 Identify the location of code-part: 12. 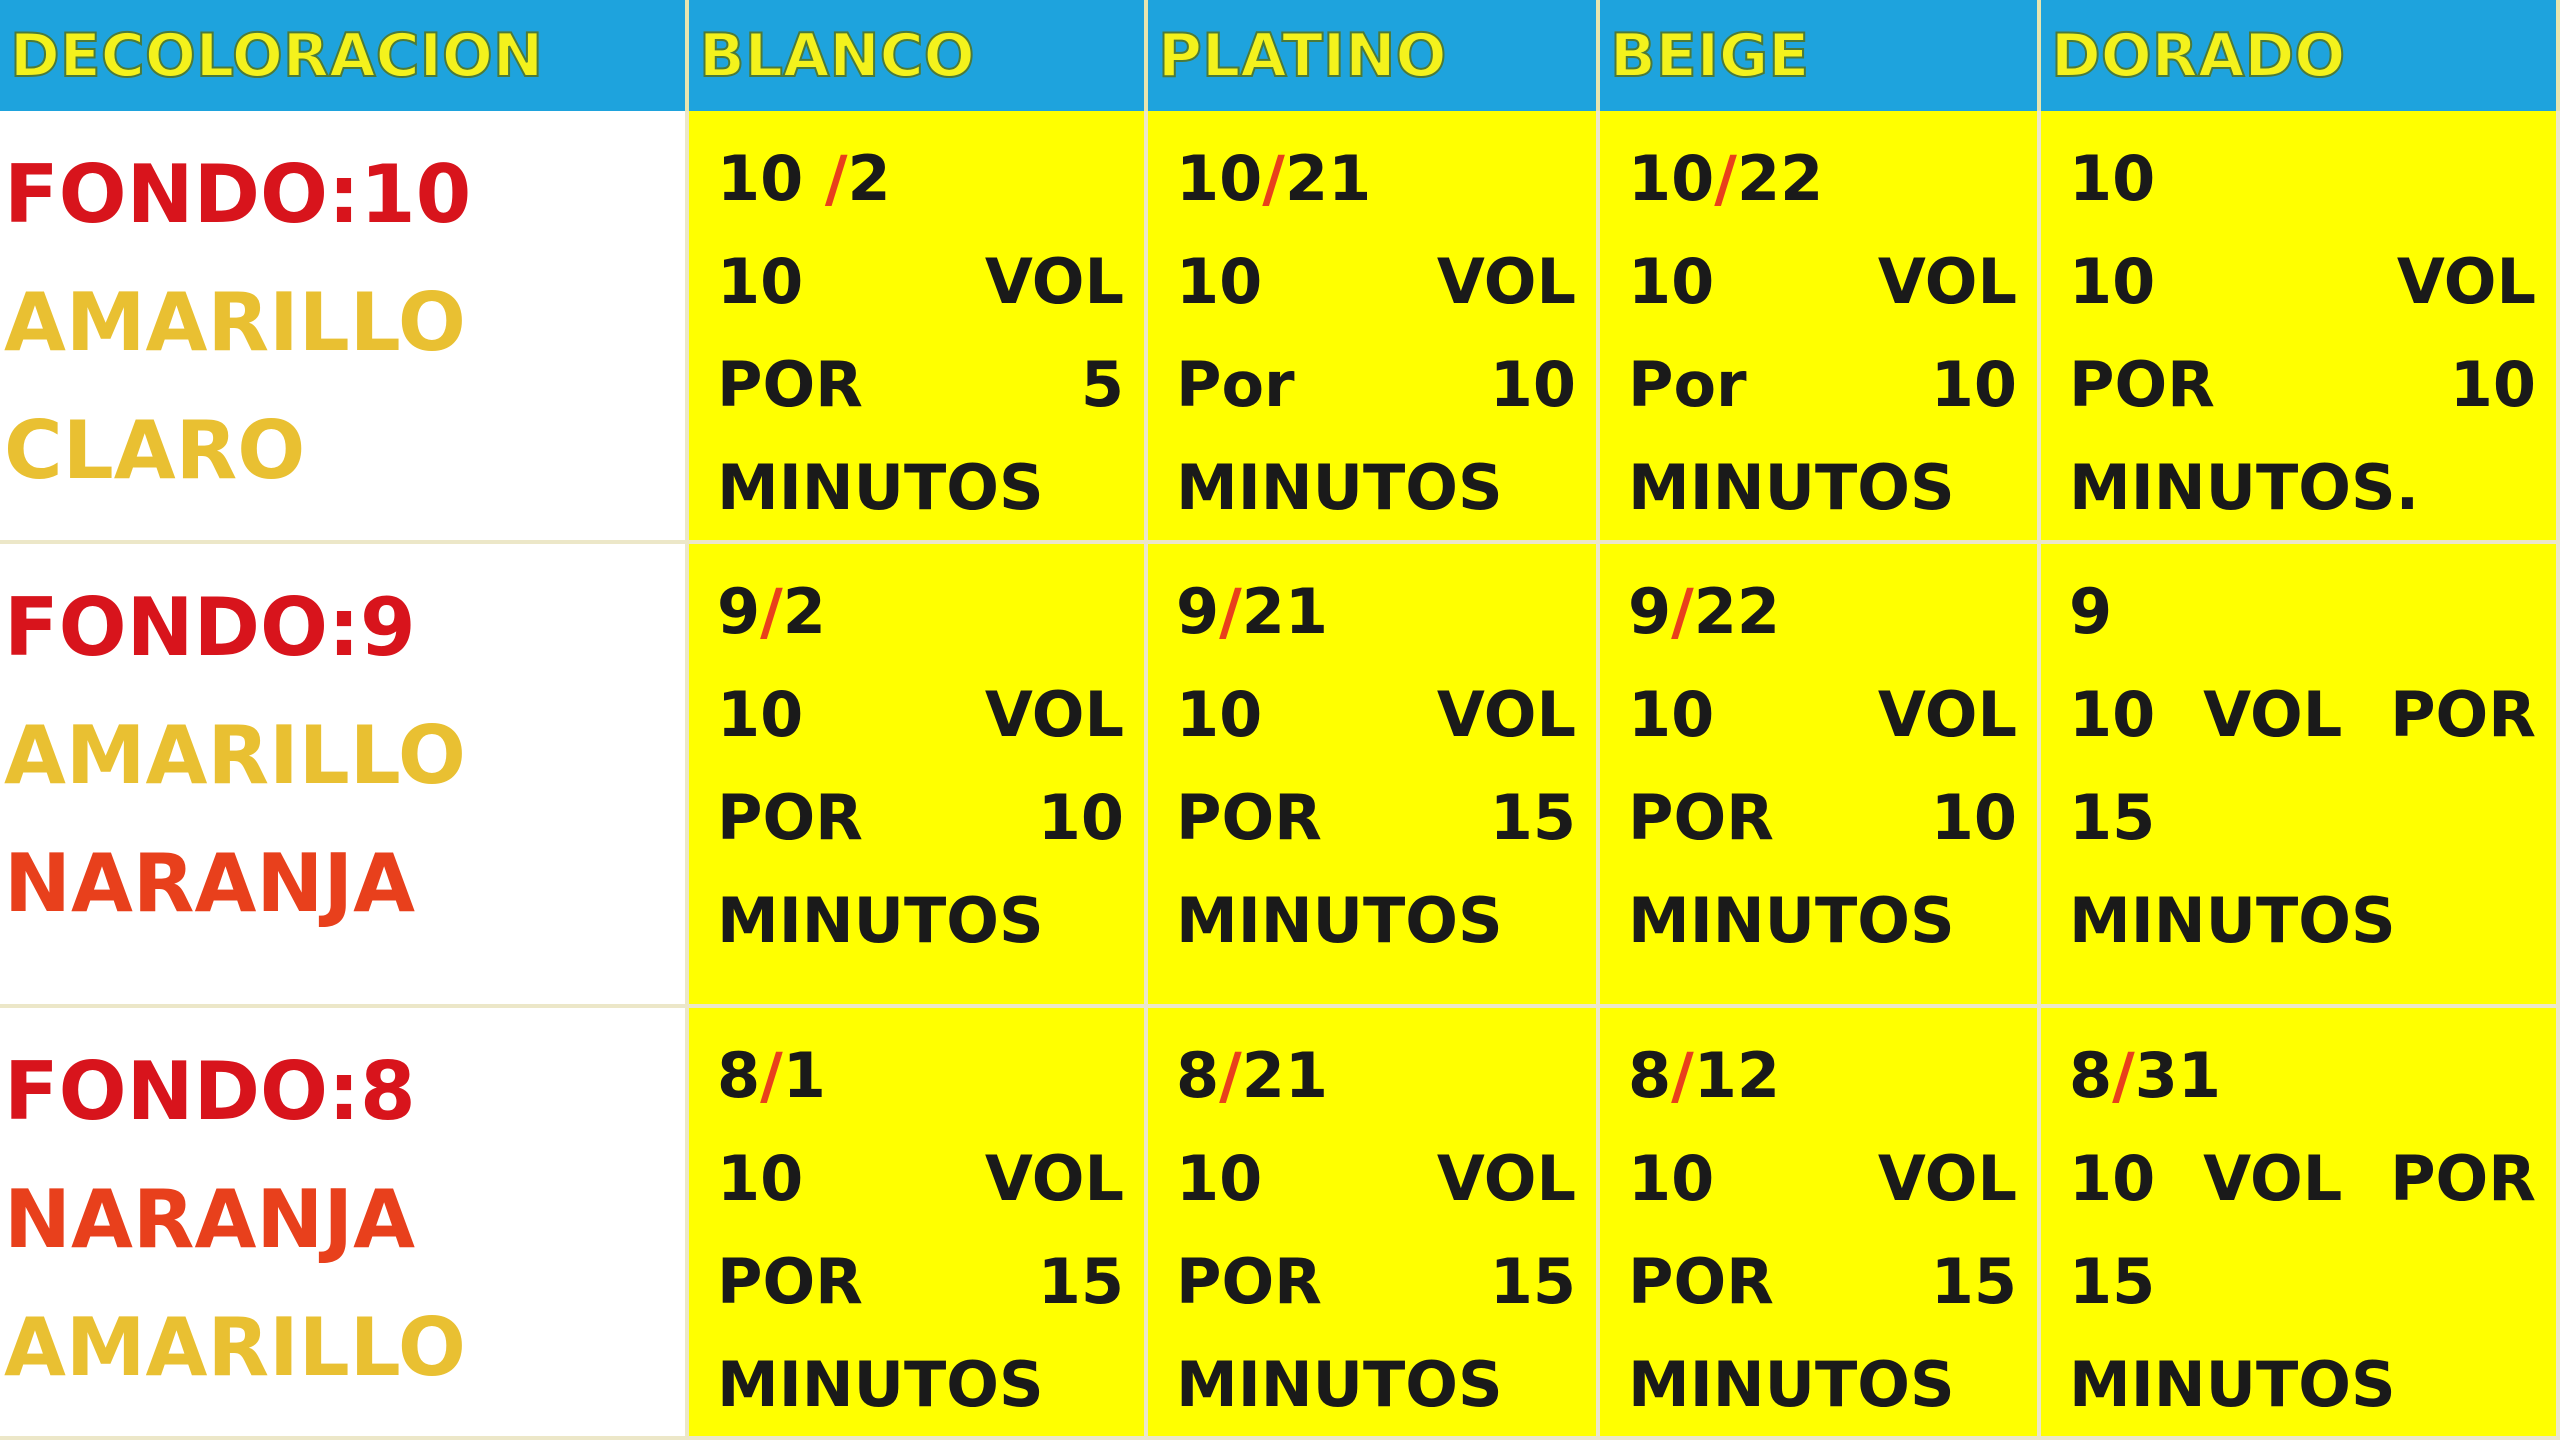
(1737, 1075).